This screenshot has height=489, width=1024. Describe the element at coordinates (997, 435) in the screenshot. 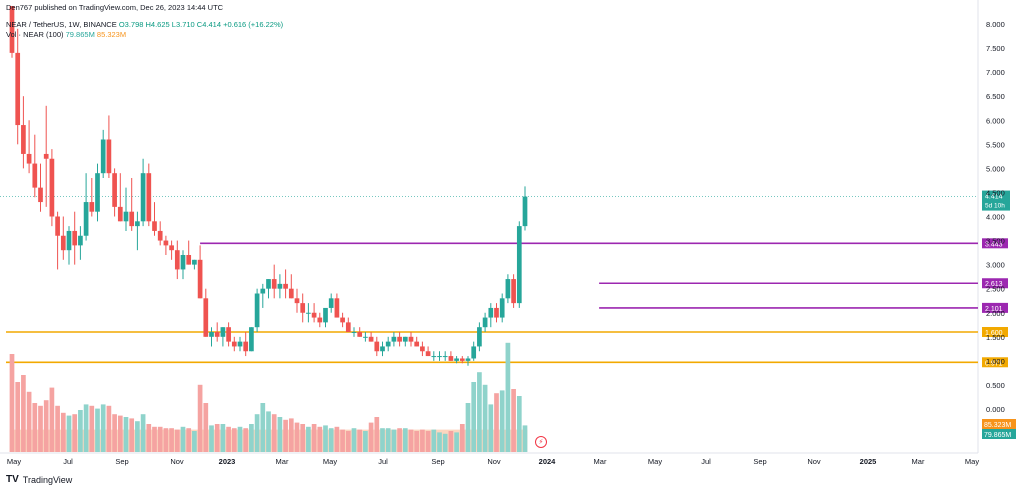

I see `volume-label: 79.865M` at that location.